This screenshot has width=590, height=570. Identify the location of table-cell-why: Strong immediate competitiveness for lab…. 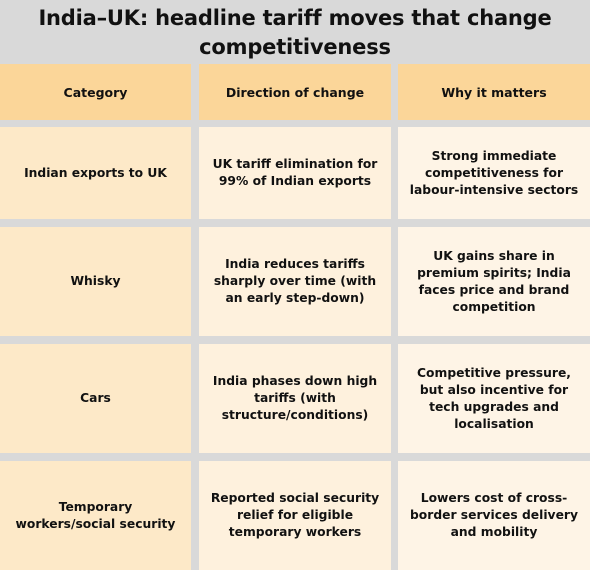
(494, 173).